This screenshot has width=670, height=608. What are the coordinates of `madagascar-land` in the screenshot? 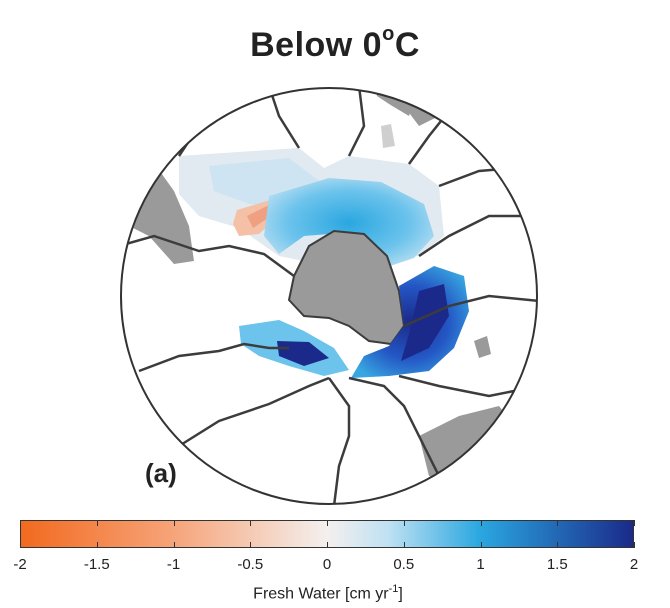 It's located at (388, 136).